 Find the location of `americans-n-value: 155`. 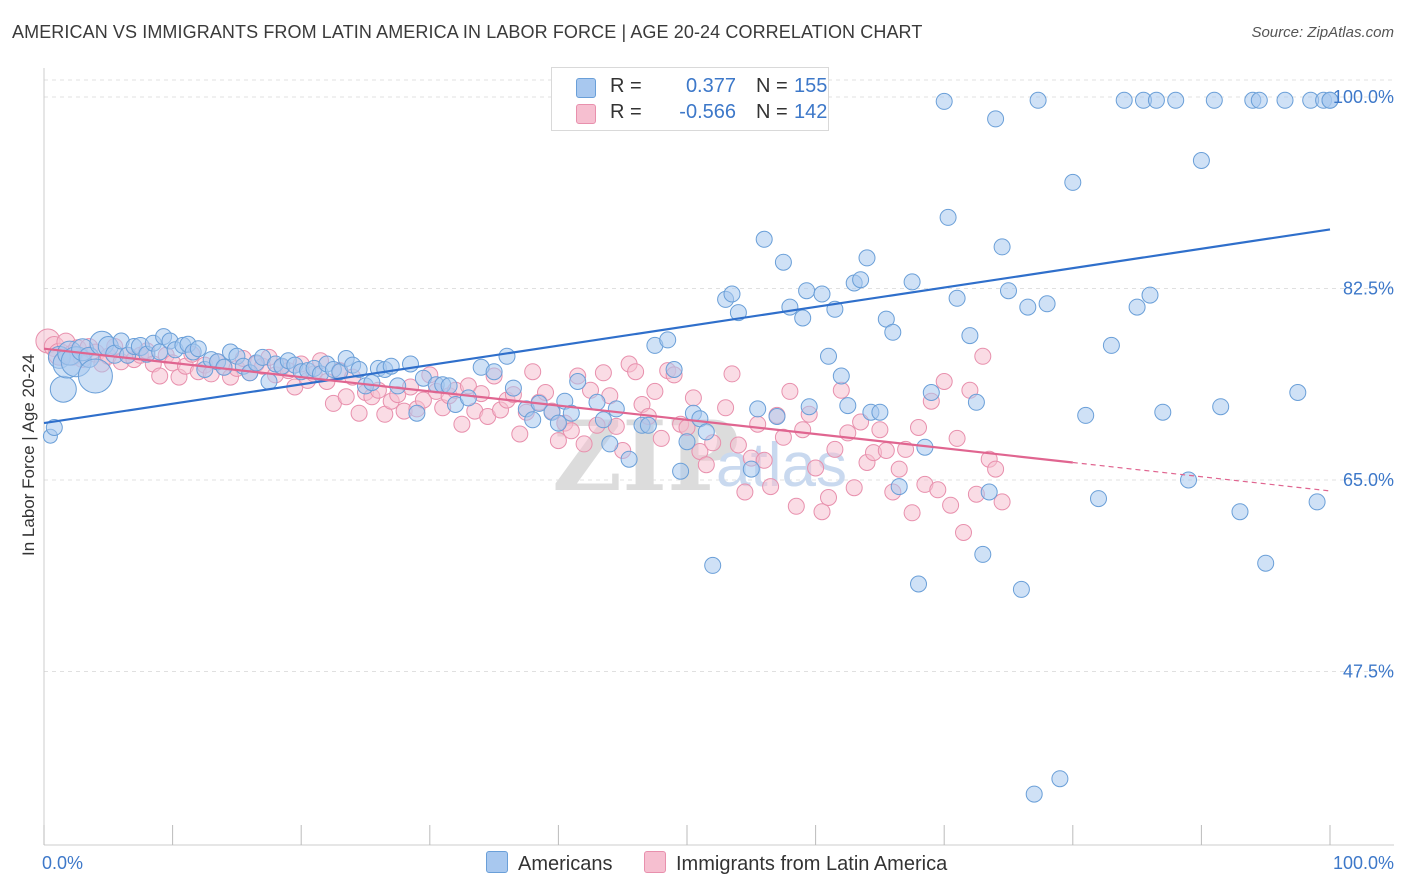

americans-n-value: 155 is located at coordinates (811, 86).